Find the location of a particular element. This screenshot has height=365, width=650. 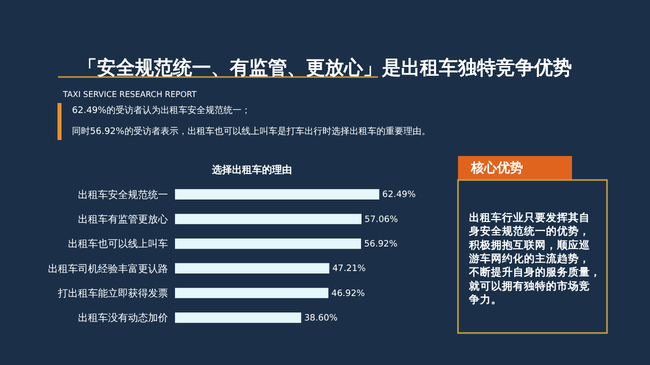

y-tick-label: 出租车司机经验丰富更认路 is located at coordinates (108, 268).